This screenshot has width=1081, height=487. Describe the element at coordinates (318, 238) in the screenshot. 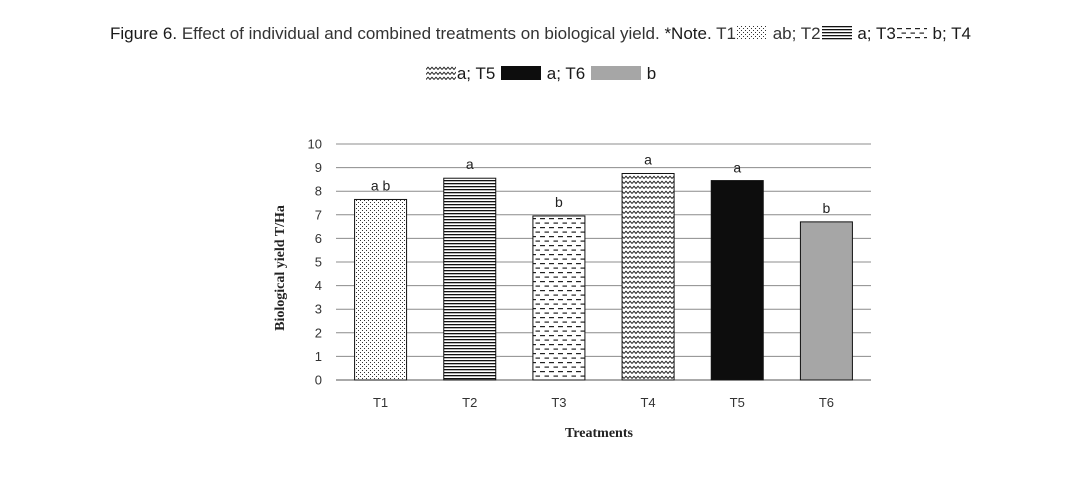

I see `y-tick-label-6: 6` at that location.